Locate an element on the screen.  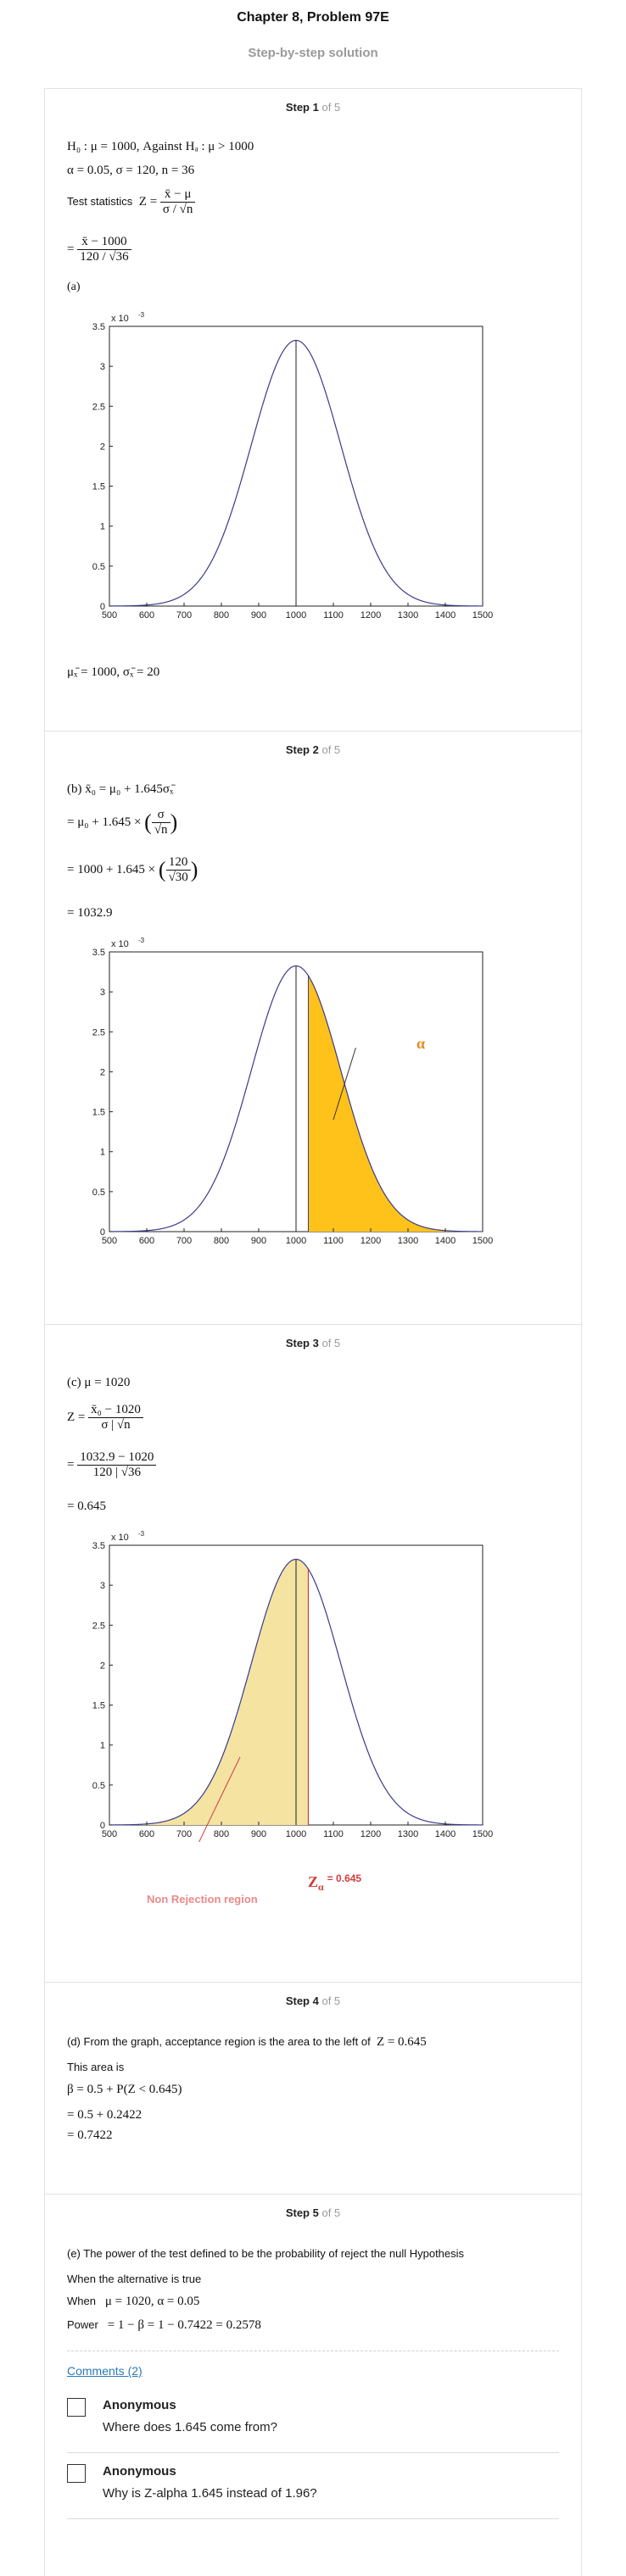
eq2-numerator: x̄ − 1000 is located at coordinates (104, 242).